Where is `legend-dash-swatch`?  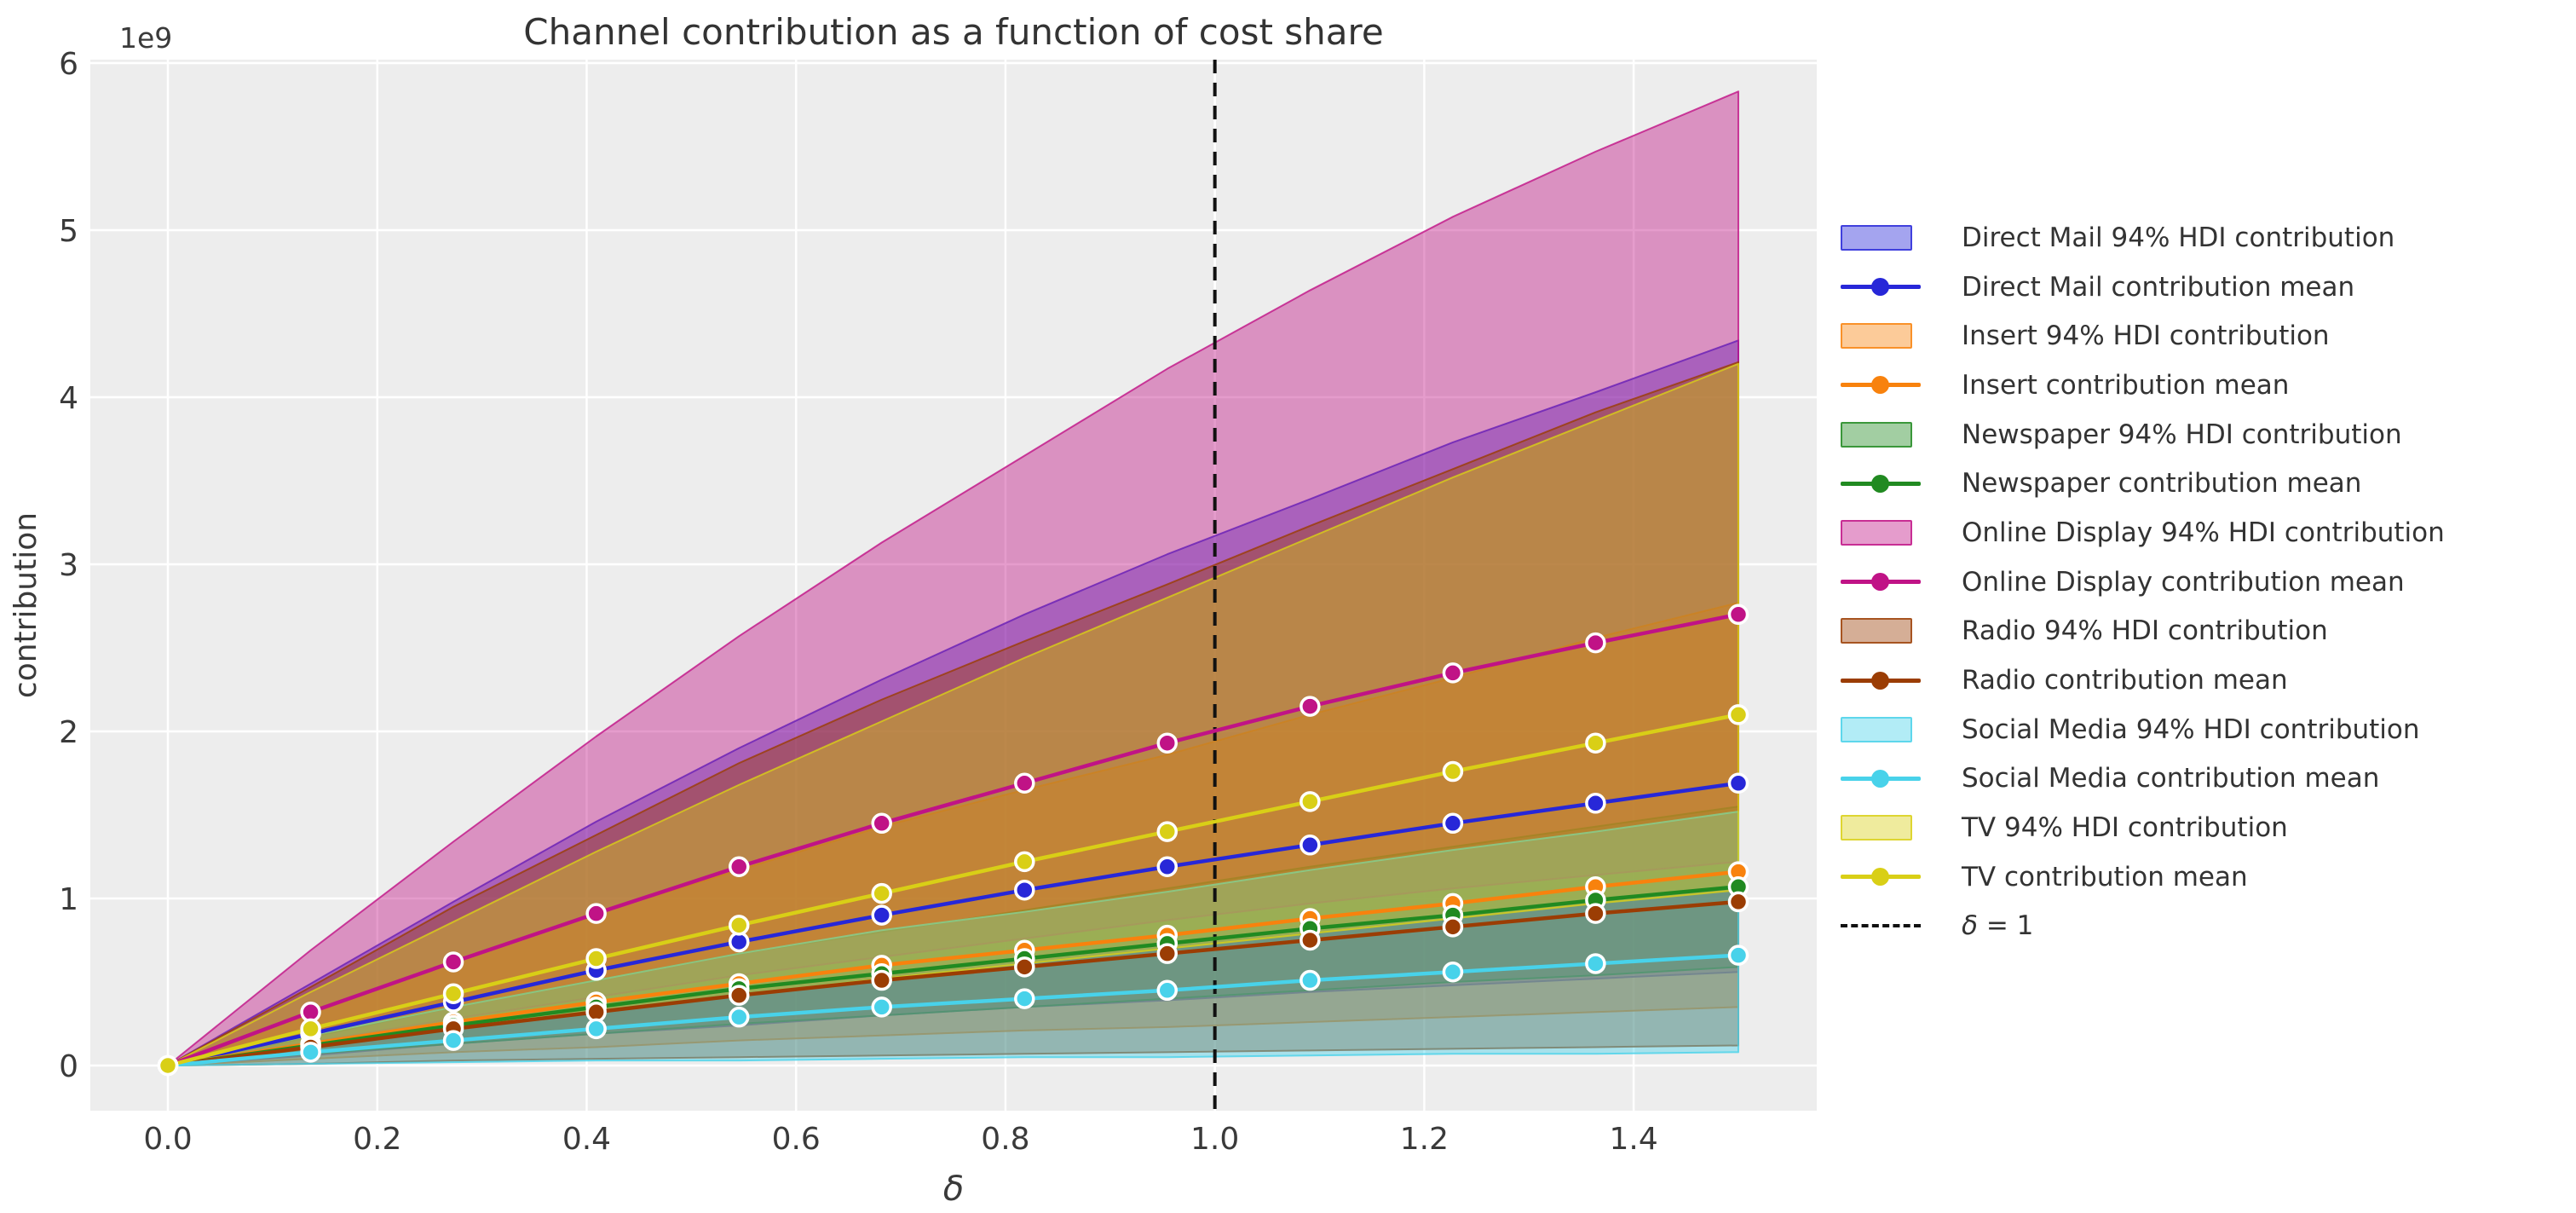
legend-dash-swatch is located at coordinates (1891, 926).